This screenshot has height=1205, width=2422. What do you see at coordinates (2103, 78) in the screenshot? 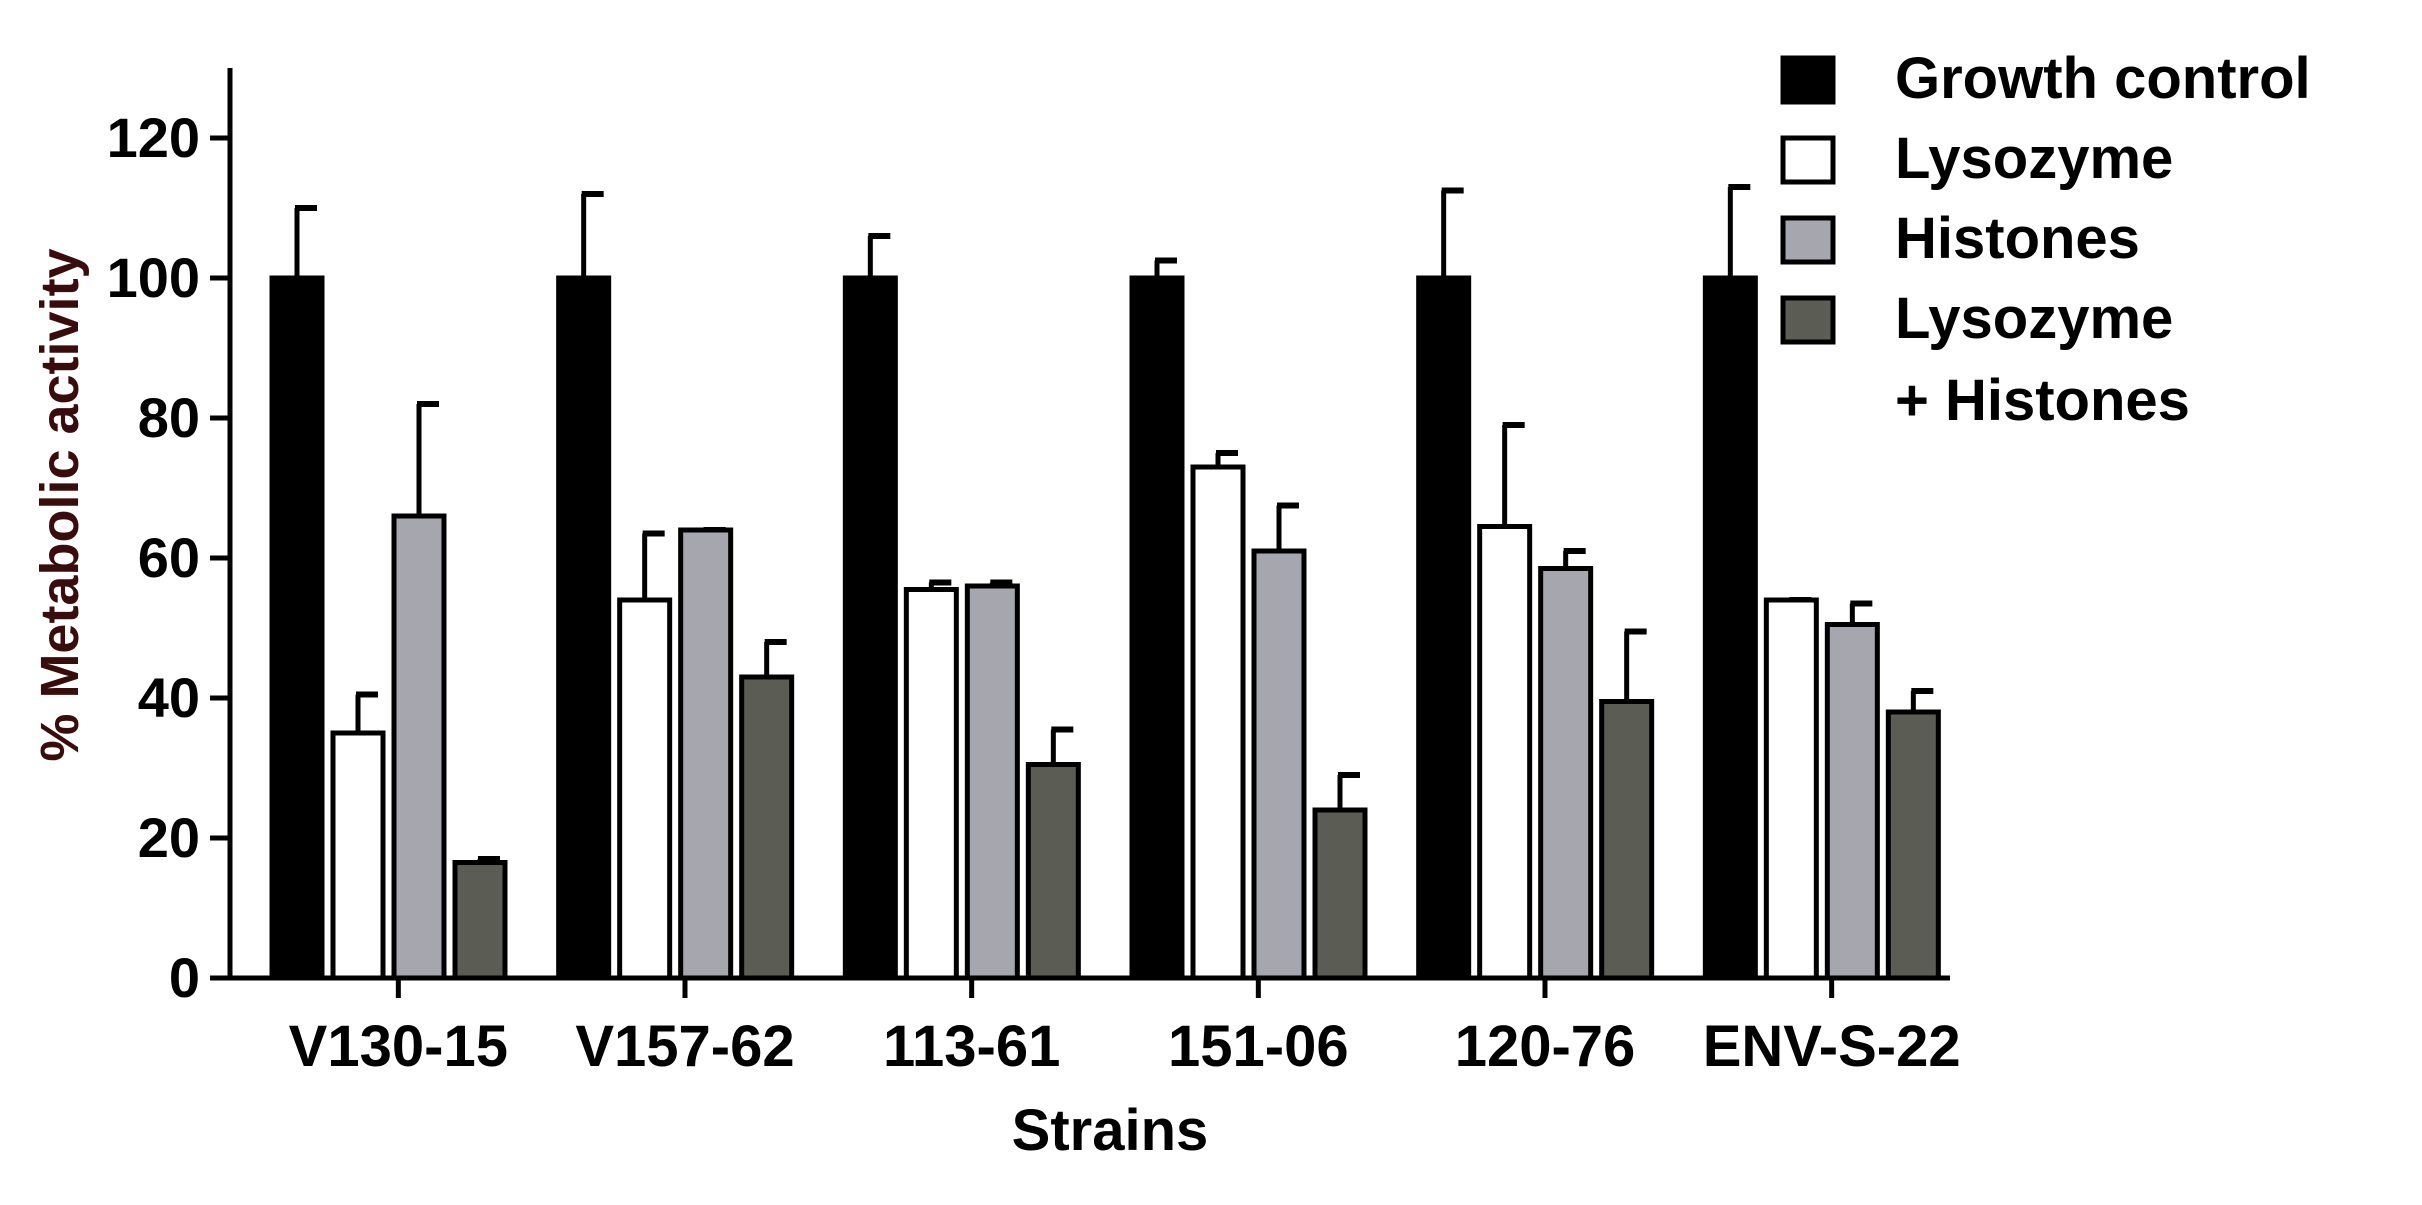
I see `legend-label: Growth control` at bounding box center [2103, 78].